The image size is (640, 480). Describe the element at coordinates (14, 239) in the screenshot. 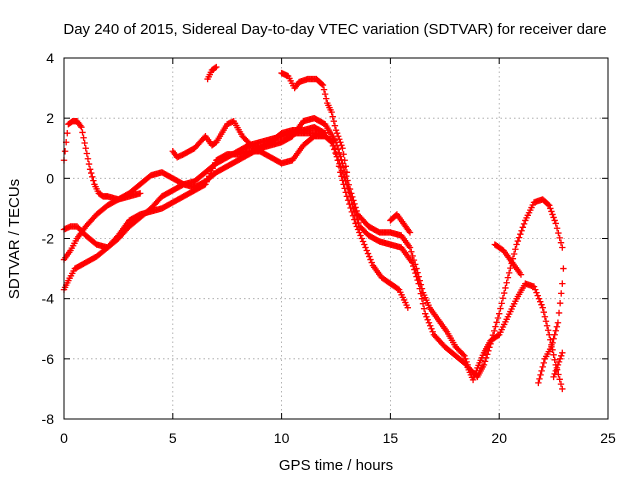

I see `y-axis-label: SDTVAR / TECUs` at that location.